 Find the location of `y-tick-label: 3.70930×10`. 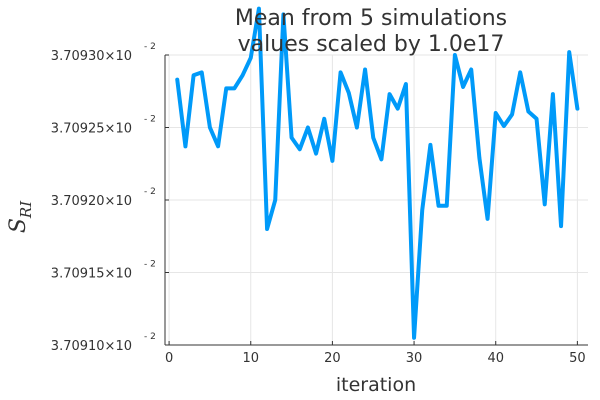

y-tick-label: 3.70930×10 is located at coordinates (91, 56).